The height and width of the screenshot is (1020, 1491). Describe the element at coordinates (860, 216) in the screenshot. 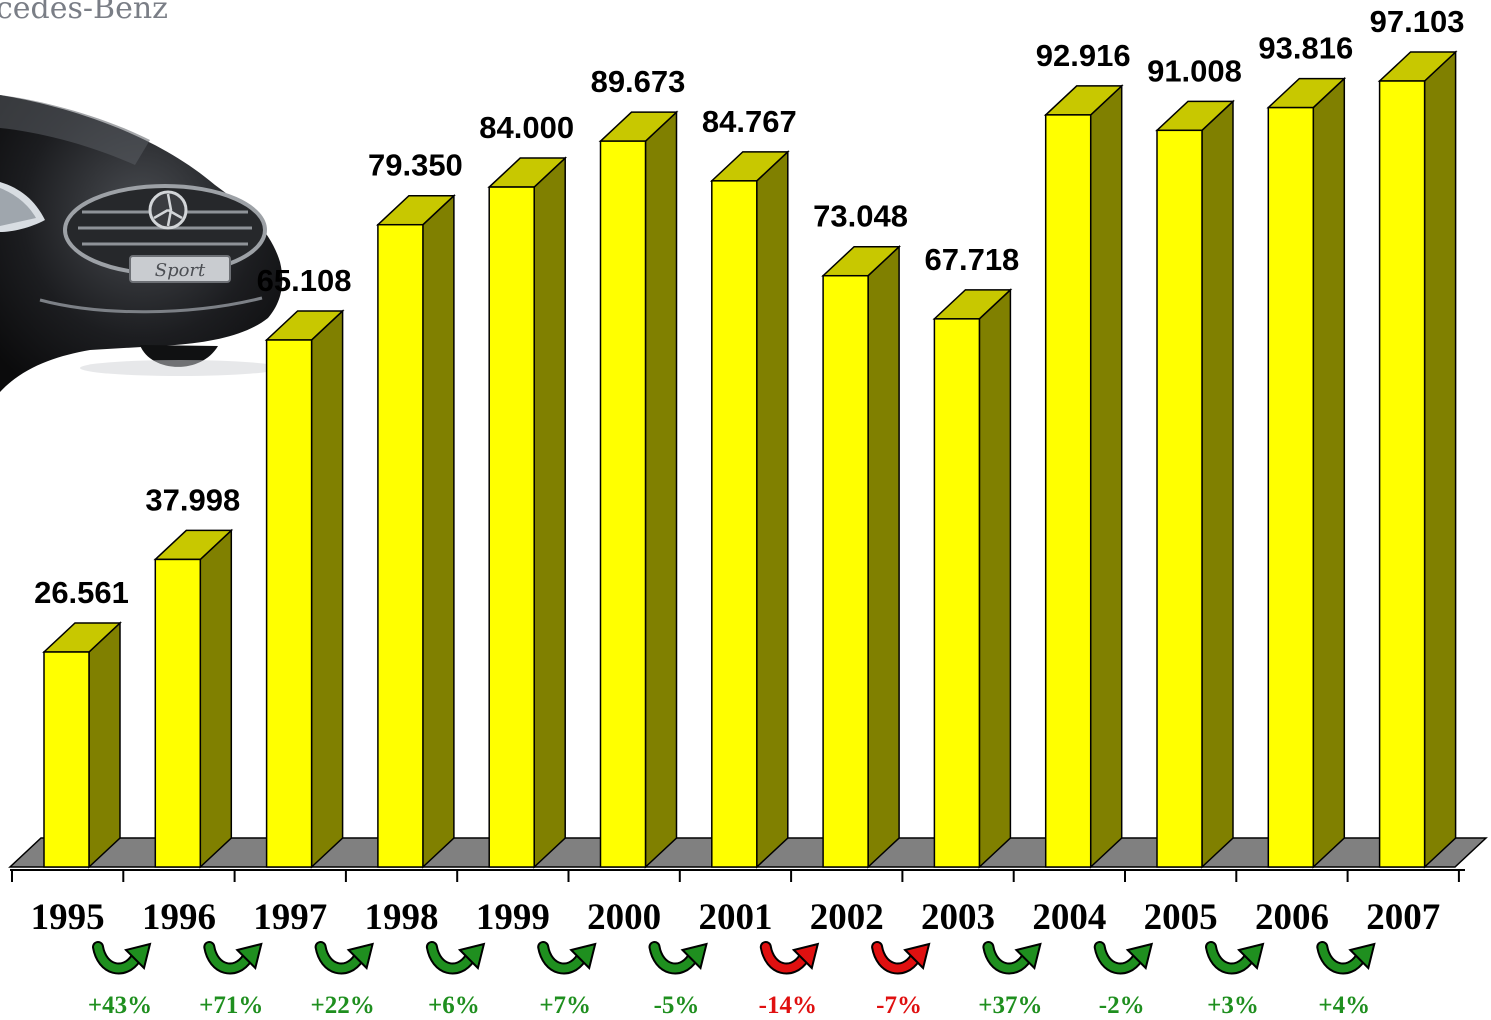

I see `data-label: 73.048` at that location.